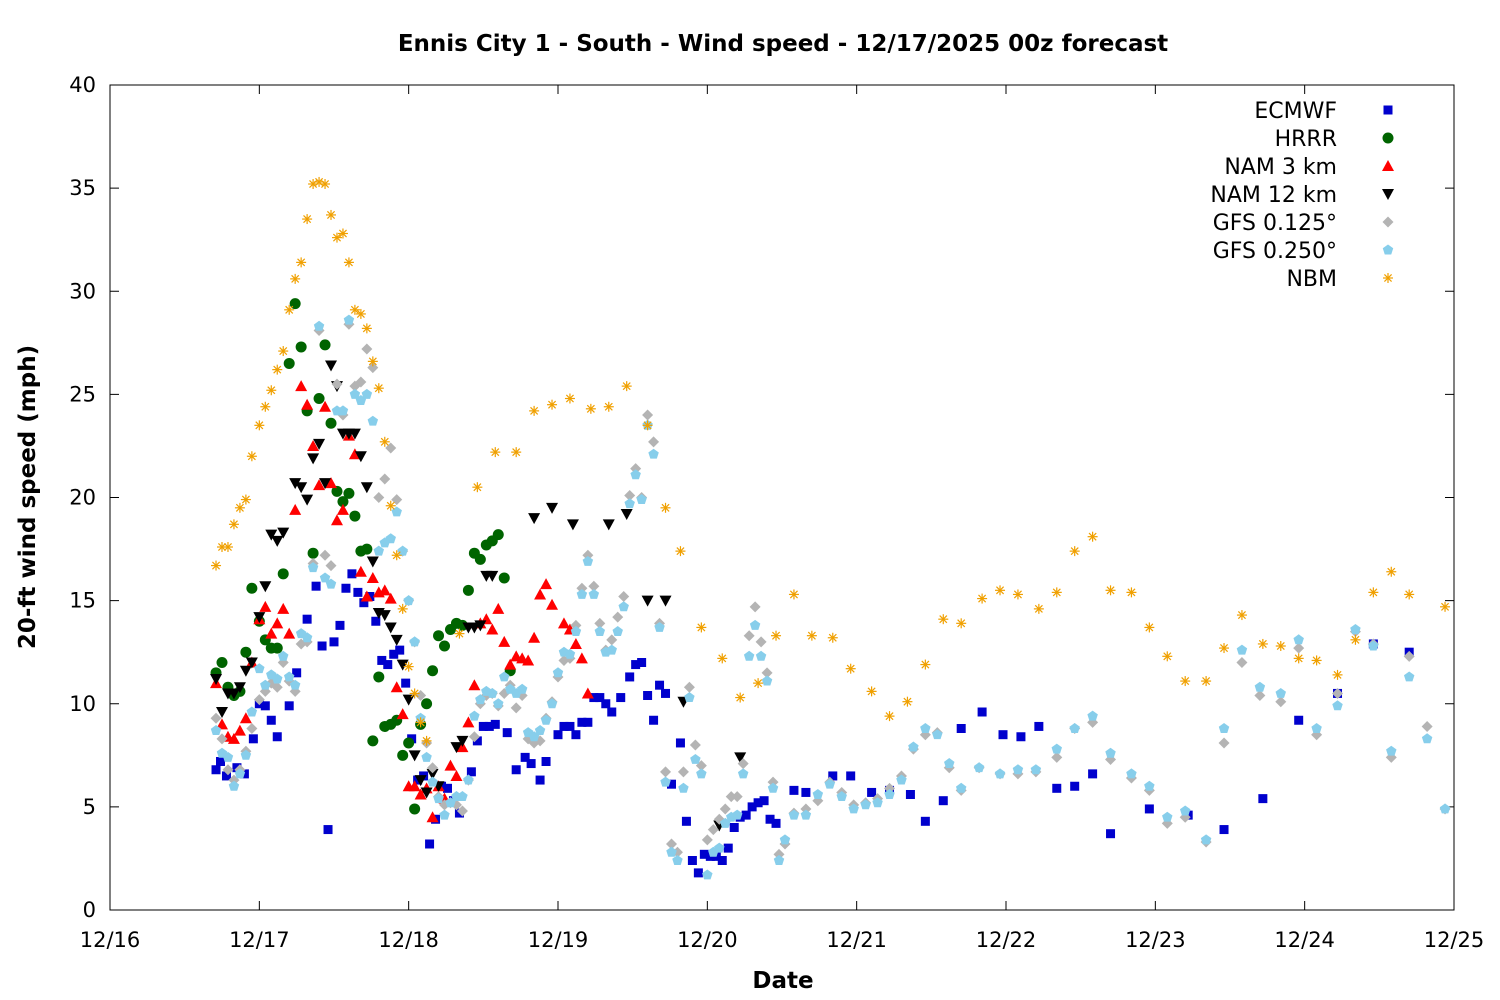  What do you see at coordinates (363, 556) in the screenshot?
I see `series-hrrr` at bounding box center [363, 556].